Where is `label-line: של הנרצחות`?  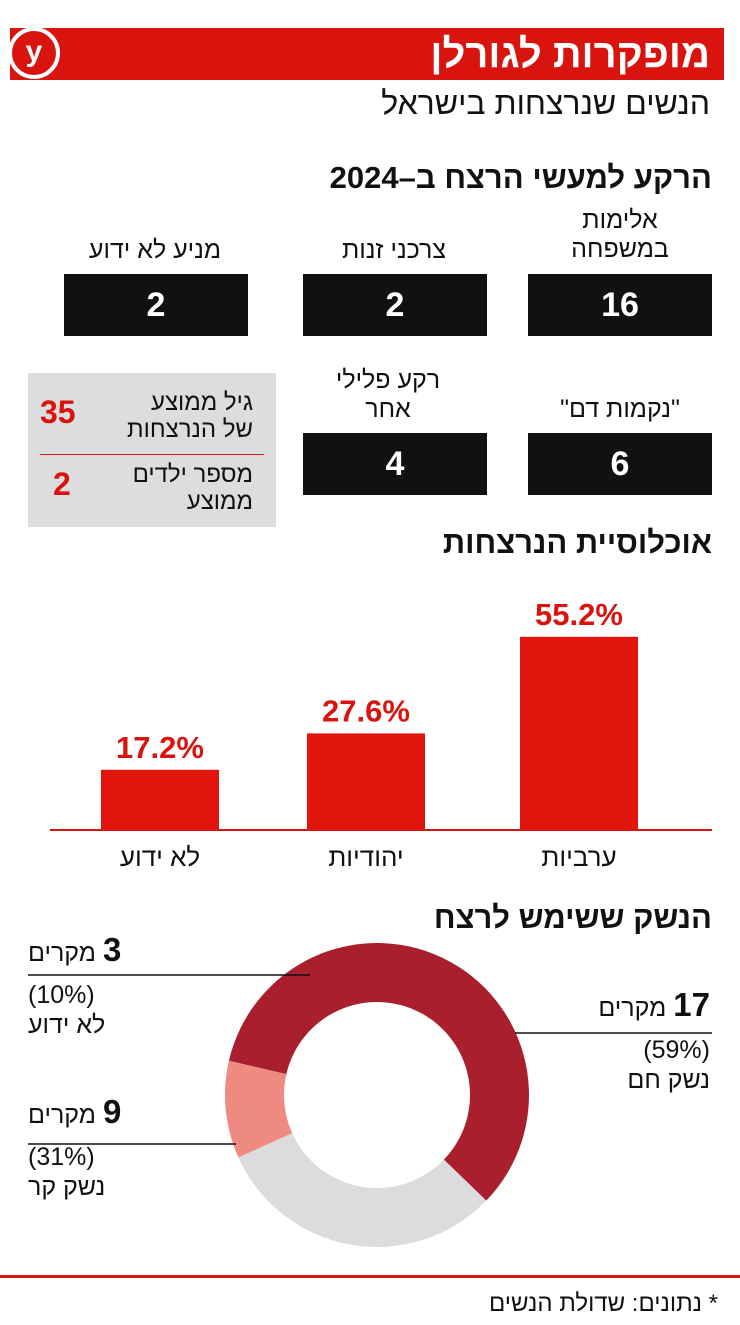 label-line: של הנרצחות is located at coordinates (190, 429).